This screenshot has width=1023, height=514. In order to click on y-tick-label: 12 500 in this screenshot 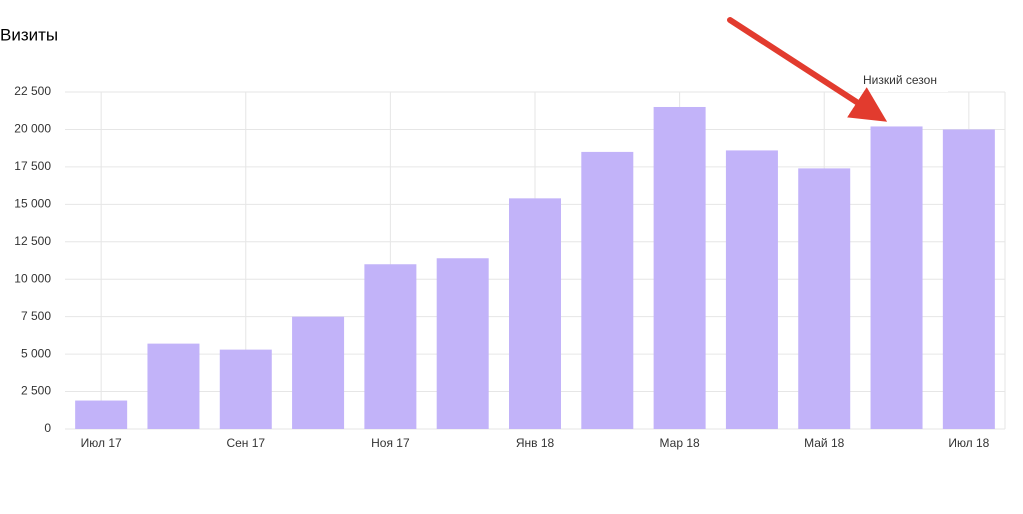, I will do `click(32, 241)`.